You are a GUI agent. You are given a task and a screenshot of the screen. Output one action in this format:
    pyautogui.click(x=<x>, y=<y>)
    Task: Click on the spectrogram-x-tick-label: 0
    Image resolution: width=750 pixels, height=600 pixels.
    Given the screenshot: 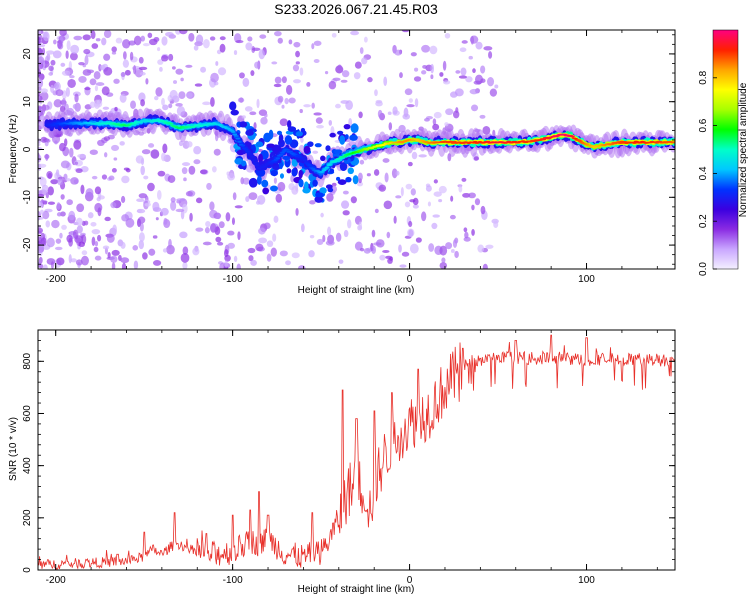 What is the action you would take?
    pyautogui.click(x=410, y=279)
    